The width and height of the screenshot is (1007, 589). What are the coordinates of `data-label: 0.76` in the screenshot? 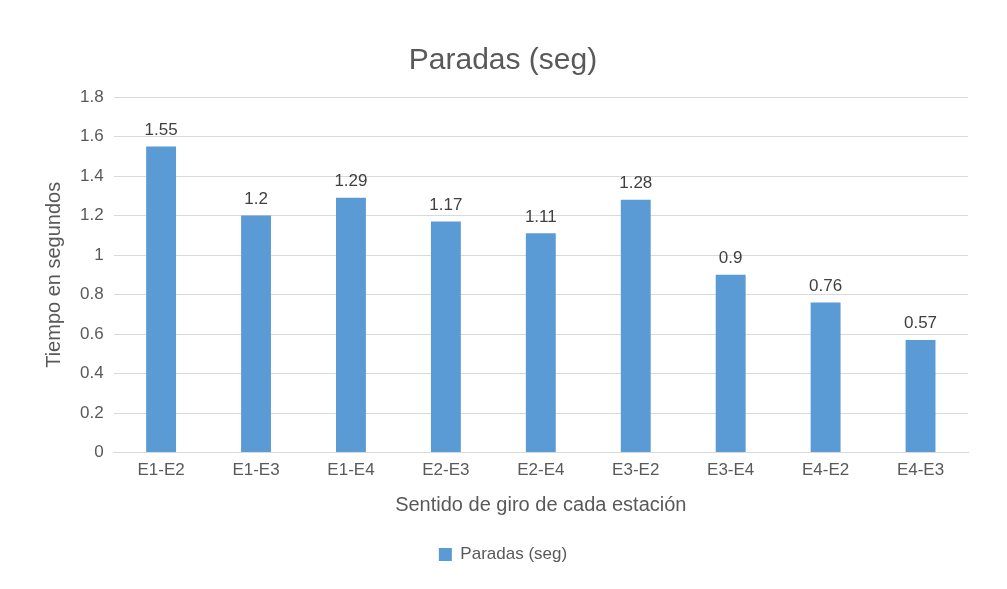 It's located at (826, 285).